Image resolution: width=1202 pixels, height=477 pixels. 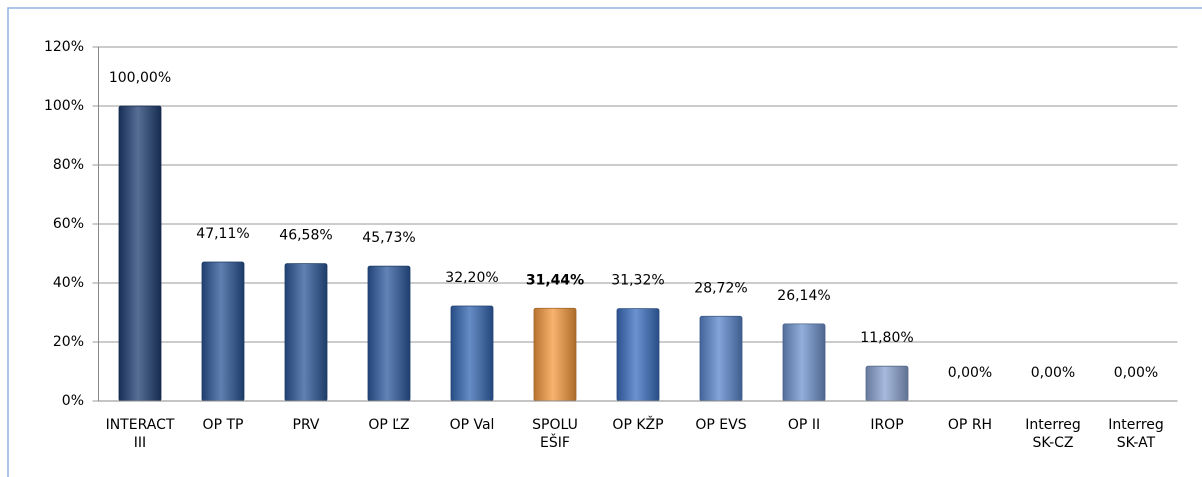 What do you see at coordinates (222, 234) in the screenshot?
I see `value-label: 47,11%` at bounding box center [222, 234].